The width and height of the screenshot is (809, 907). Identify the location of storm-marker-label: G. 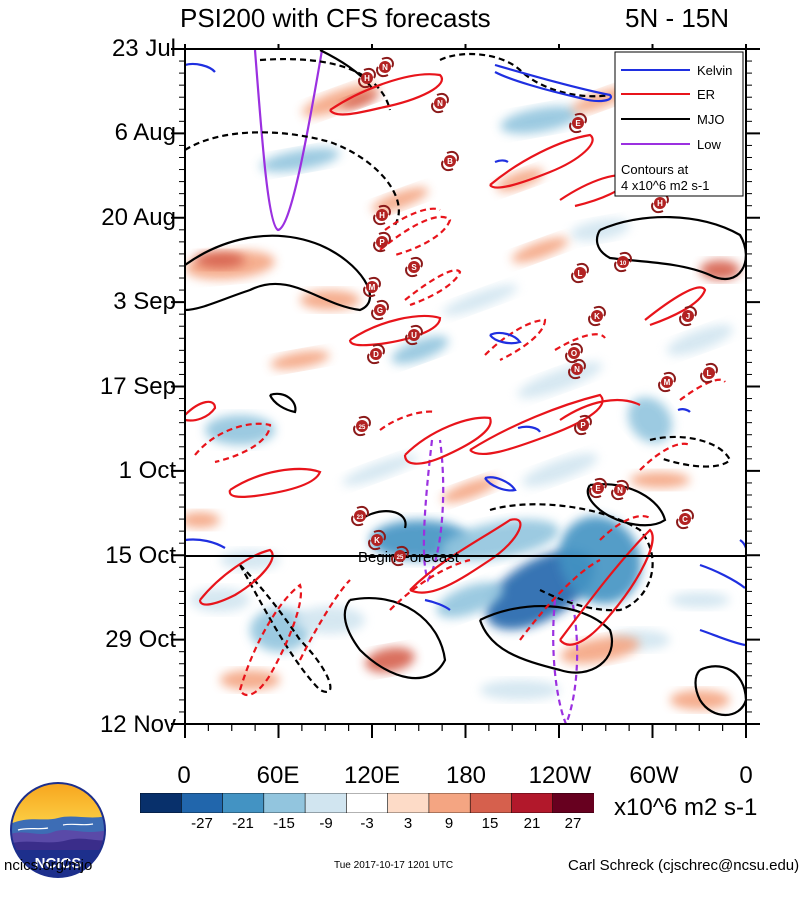
(380, 310).